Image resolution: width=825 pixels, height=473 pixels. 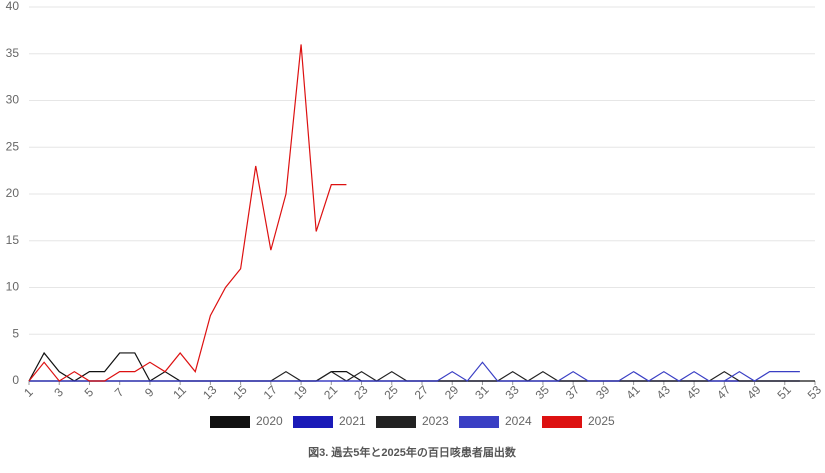 What do you see at coordinates (412, 452) in the screenshot?
I see `chart-title: 図3. 過去5年と2025年の百日咳患者届出数` at bounding box center [412, 452].